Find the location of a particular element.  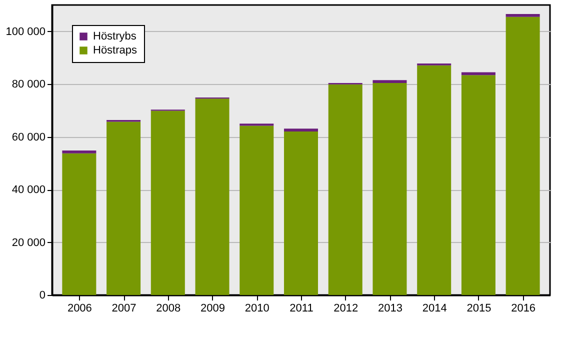

x-tick-label: 2013 is located at coordinates (390, 308).